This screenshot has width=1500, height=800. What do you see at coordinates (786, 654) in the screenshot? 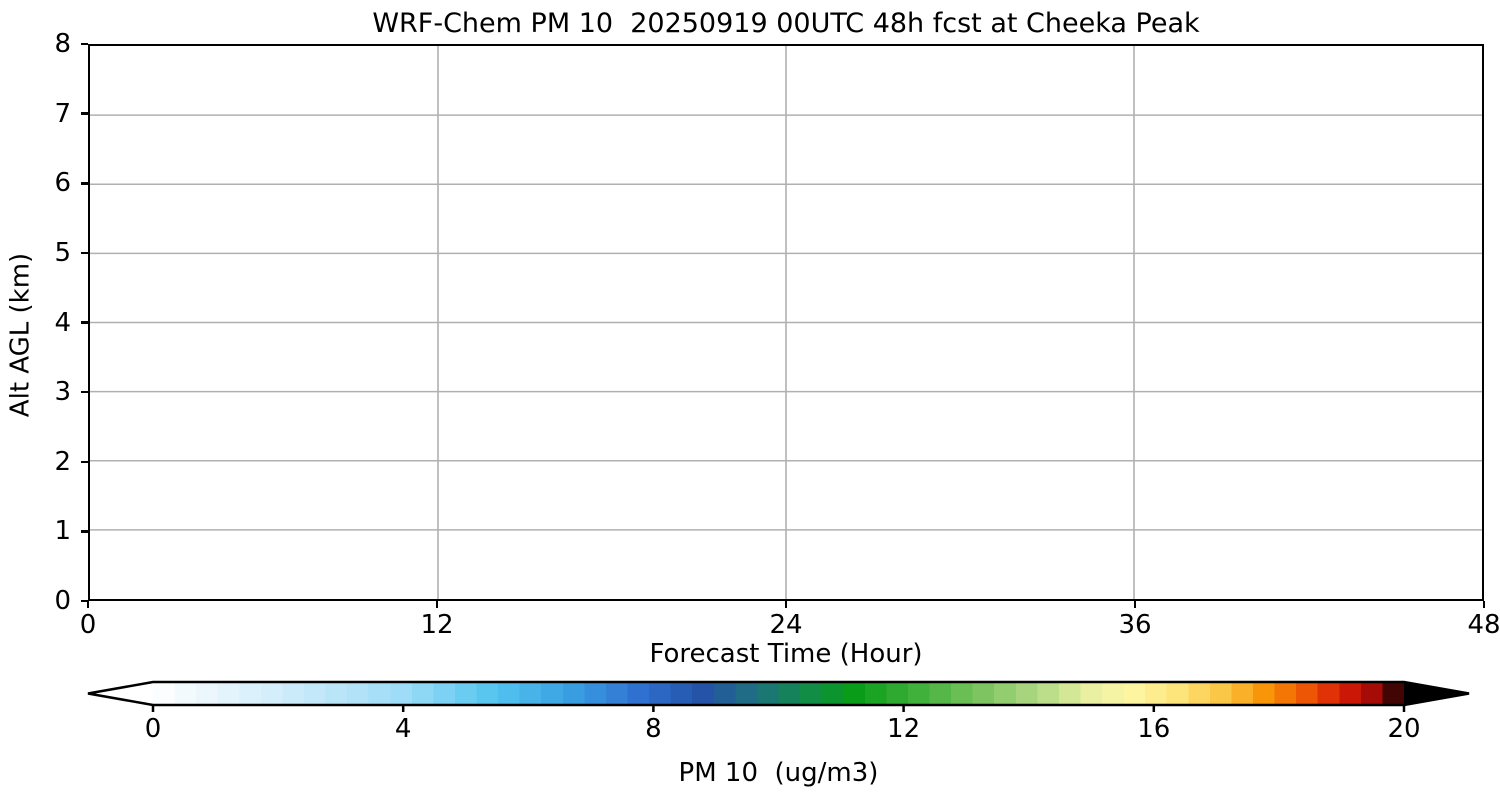
I see `x-axis-label: Forecast Time (Hour)` at bounding box center [786, 654].